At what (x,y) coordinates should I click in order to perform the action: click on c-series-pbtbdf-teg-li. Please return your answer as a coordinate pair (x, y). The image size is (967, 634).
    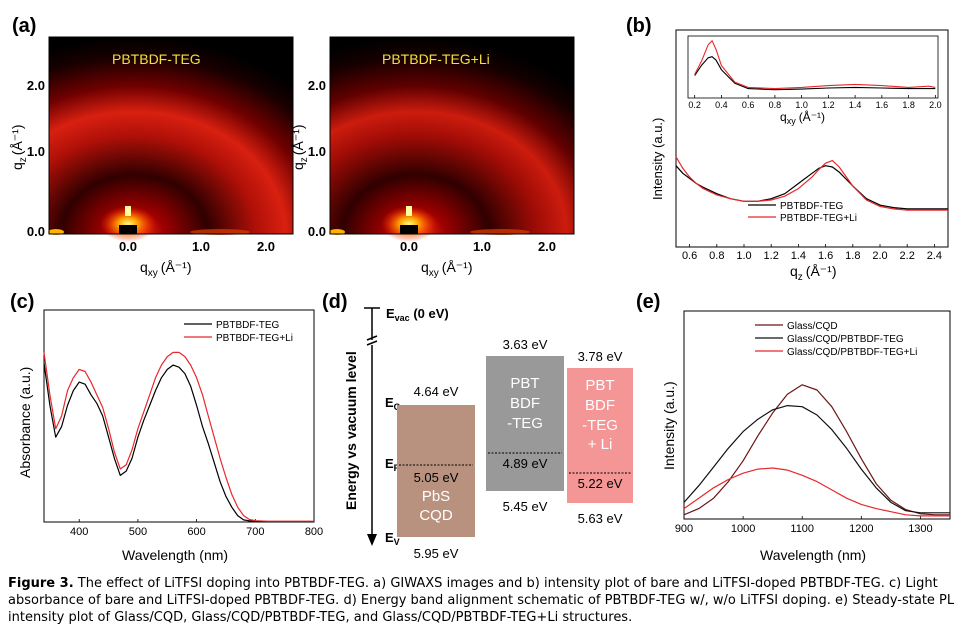
    Looking at the image, I should click on (178, 436).